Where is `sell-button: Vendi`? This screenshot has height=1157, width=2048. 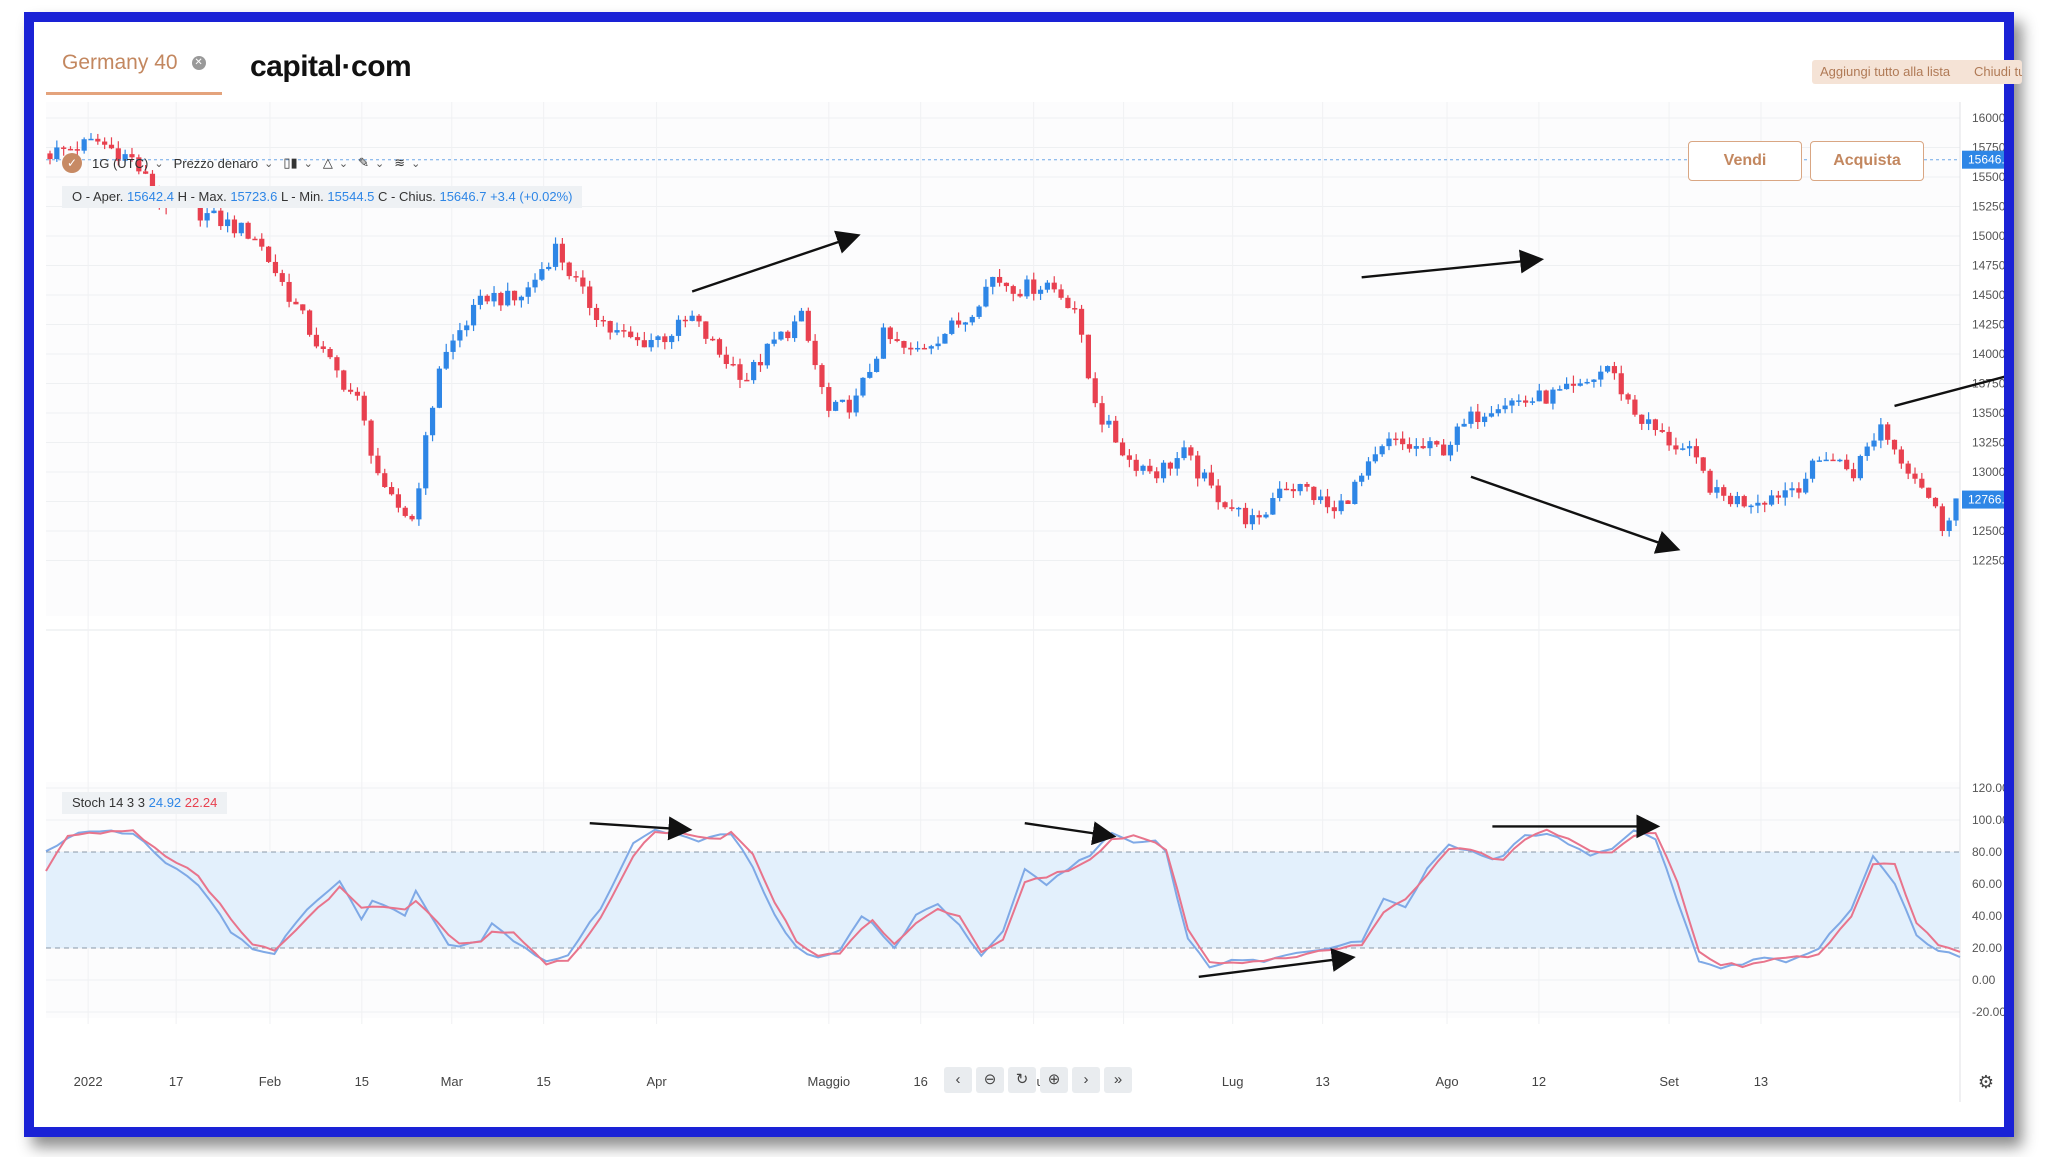
sell-button: Vendi is located at coordinates (1745, 161).